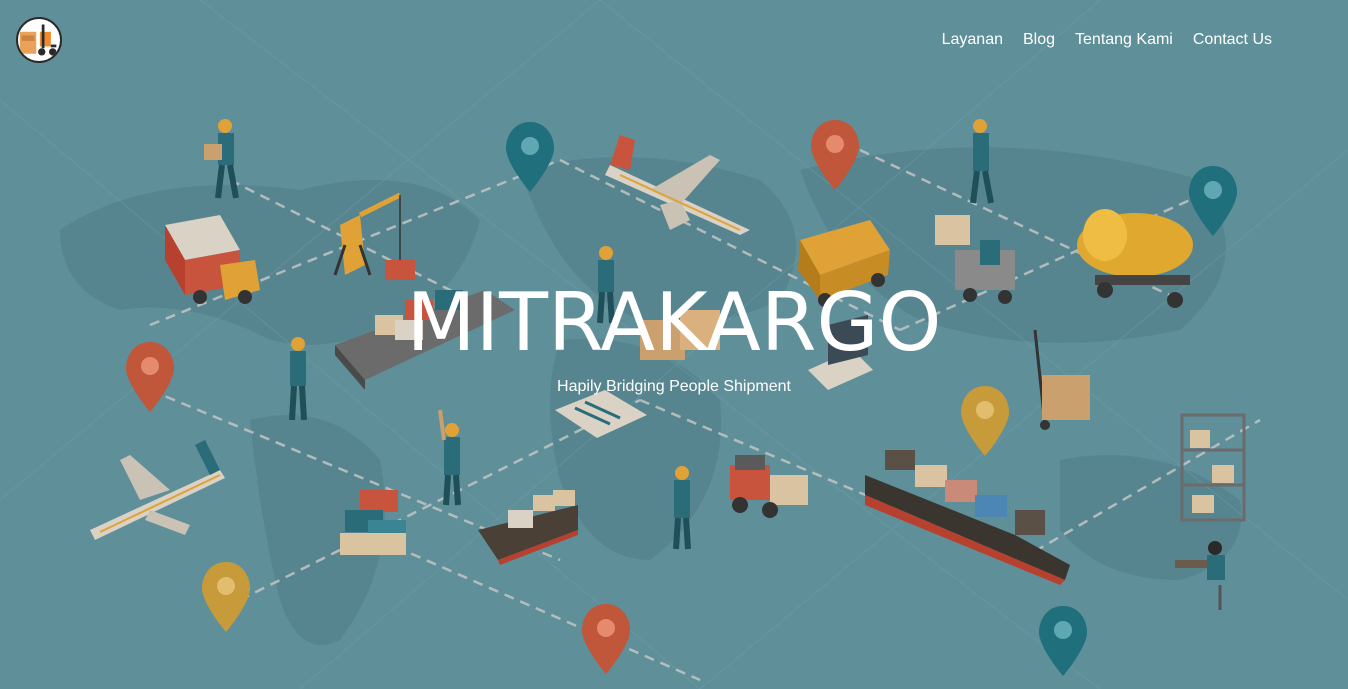 The image size is (1348, 689). I want to click on laptop-icon, so click(840, 352).